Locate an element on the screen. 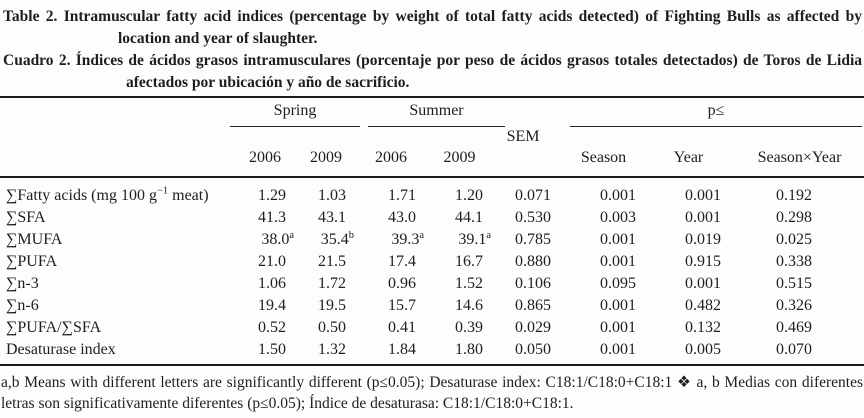 The image size is (864, 418). data-cell: 14.6 is located at coordinates (469, 305).